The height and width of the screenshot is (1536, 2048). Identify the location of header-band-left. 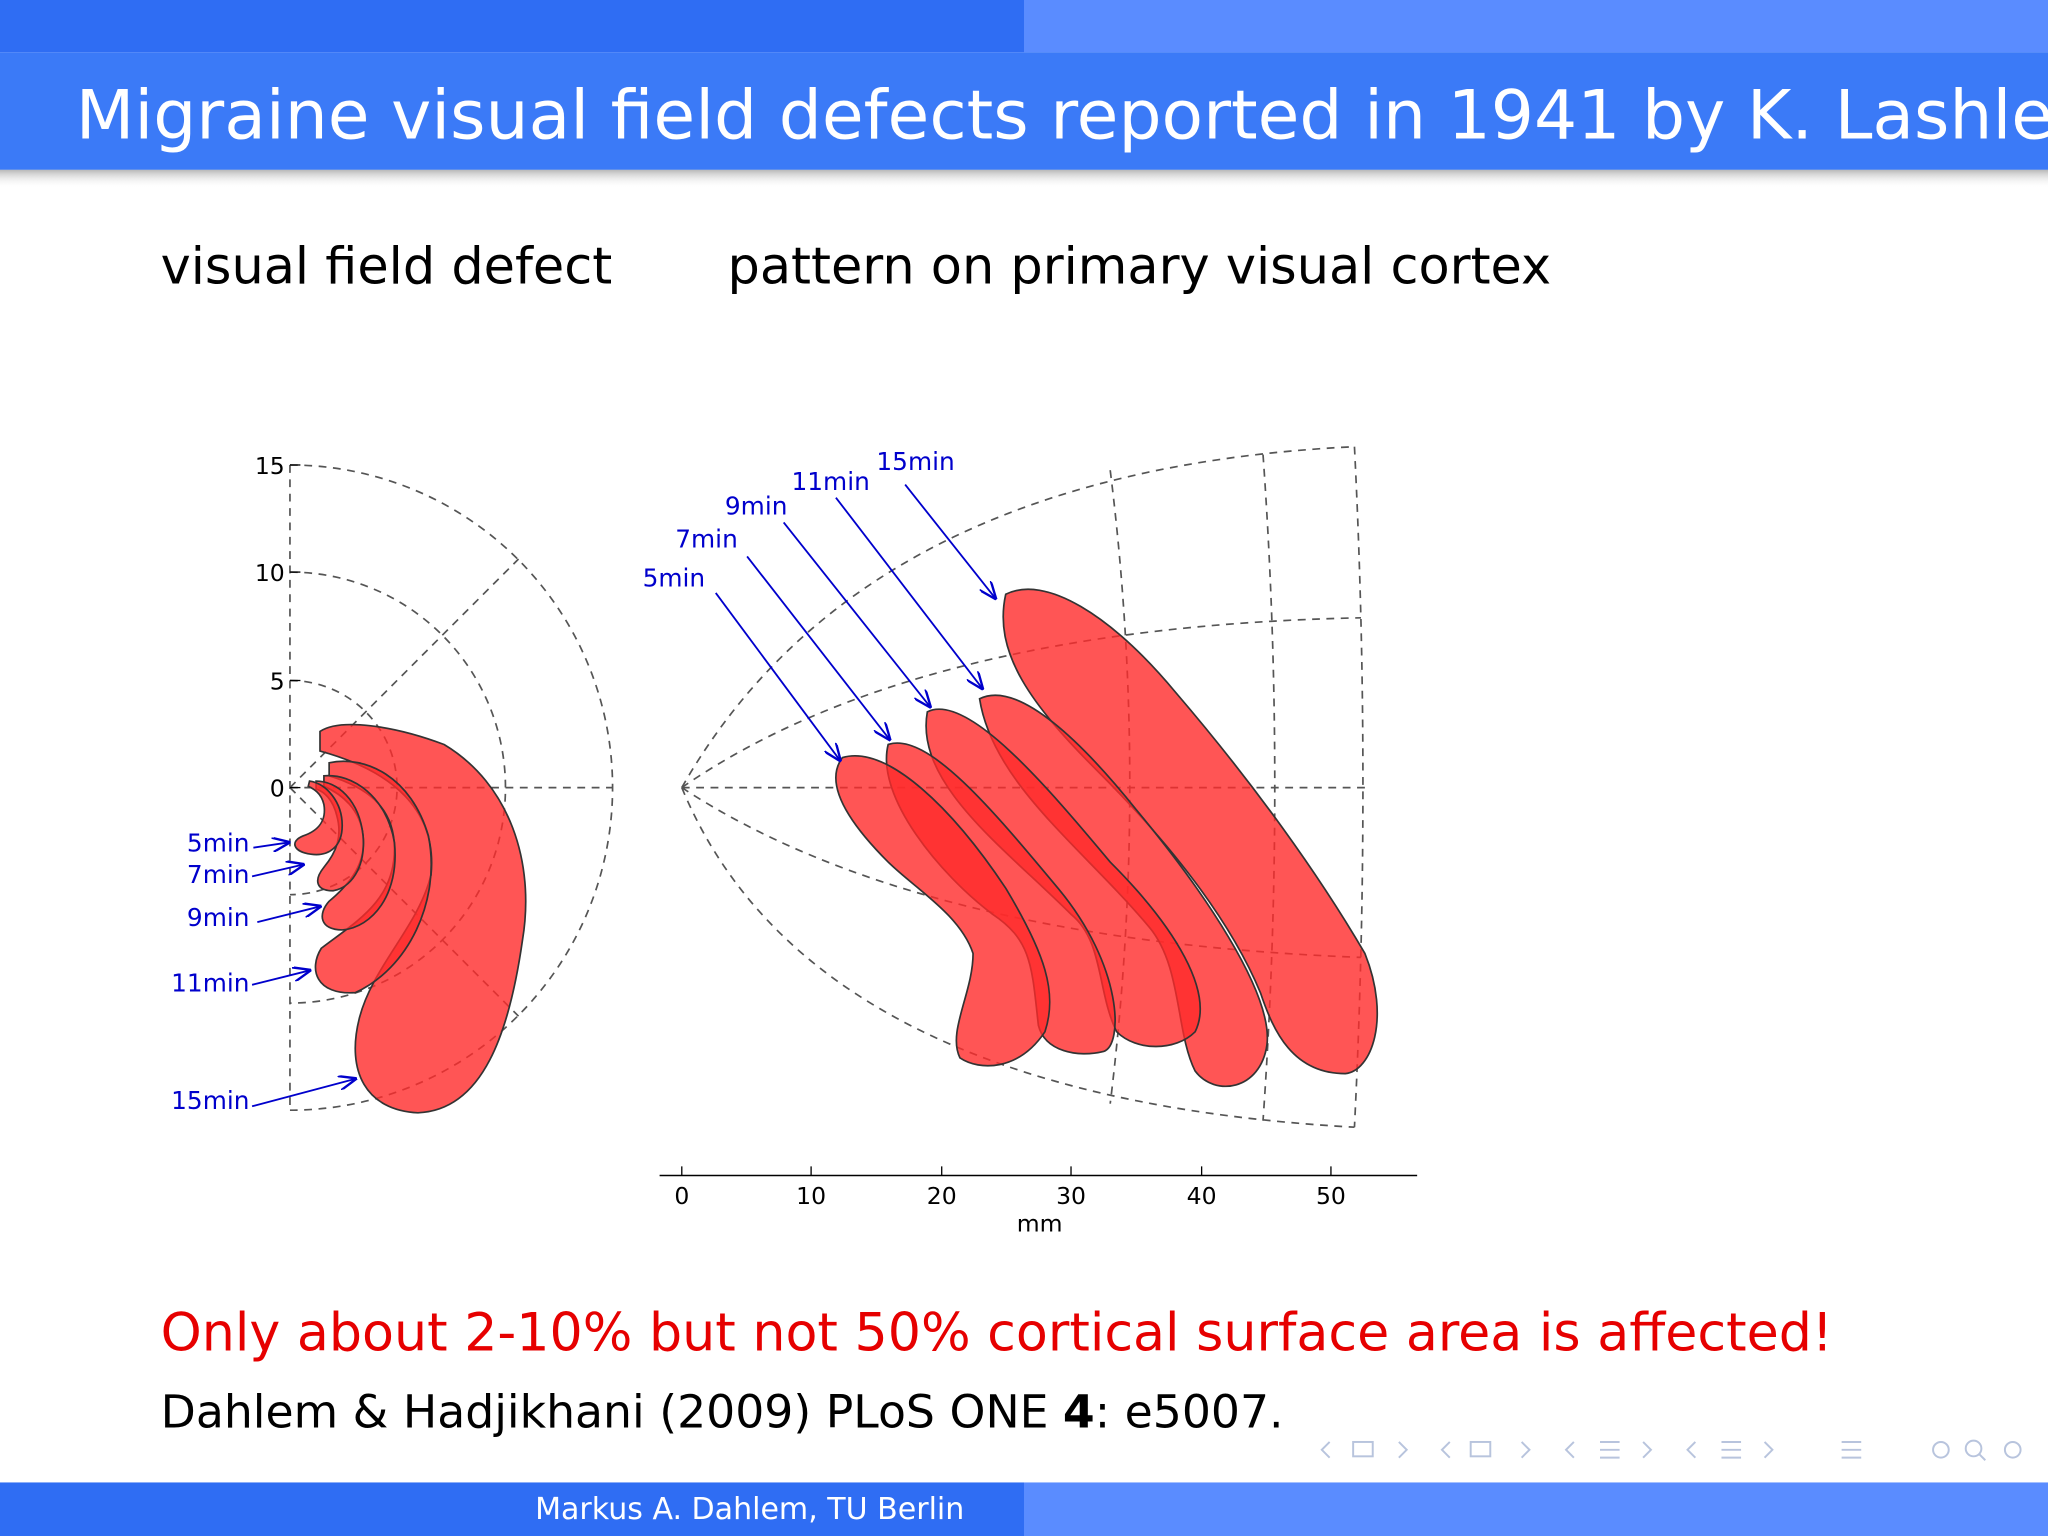
(512, 26).